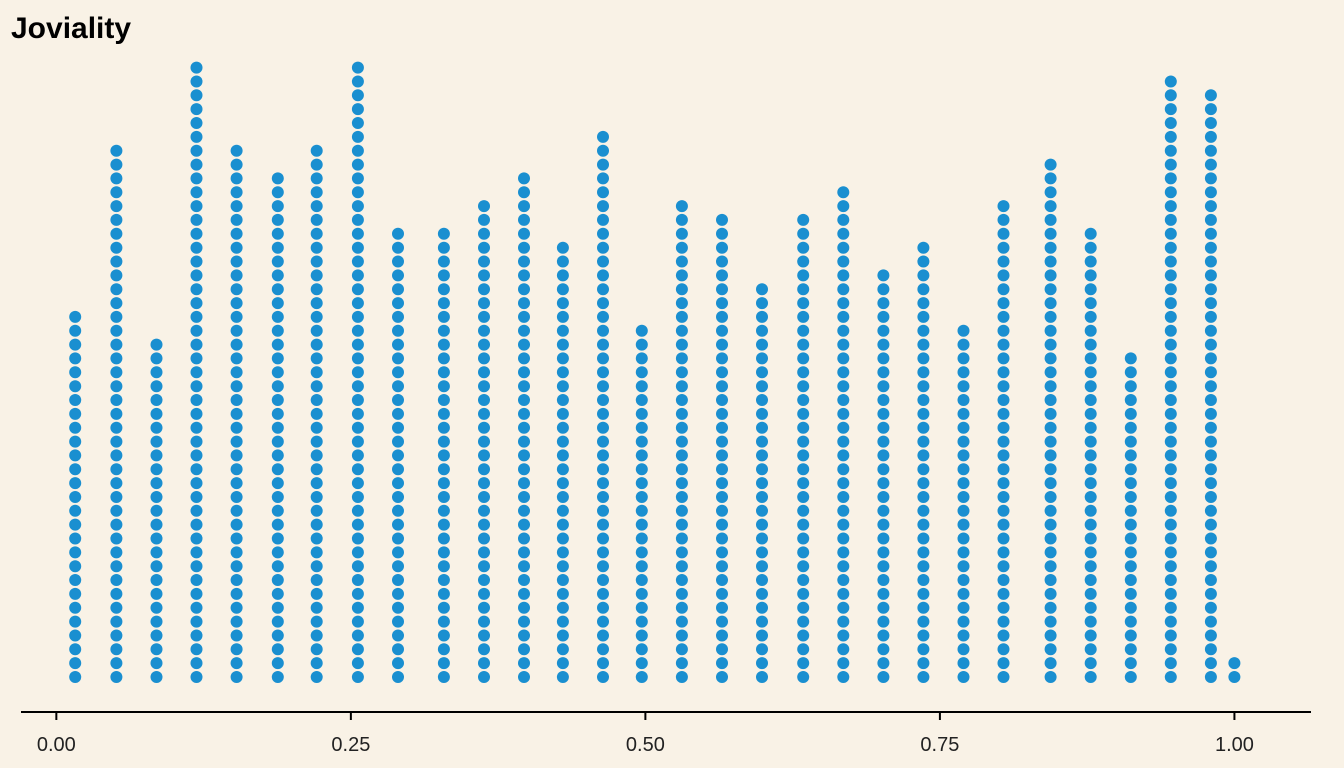  Describe the element at coordinates (350, 745) in the screenshot. I see `x-tick-label-1: 0.25` at that location.